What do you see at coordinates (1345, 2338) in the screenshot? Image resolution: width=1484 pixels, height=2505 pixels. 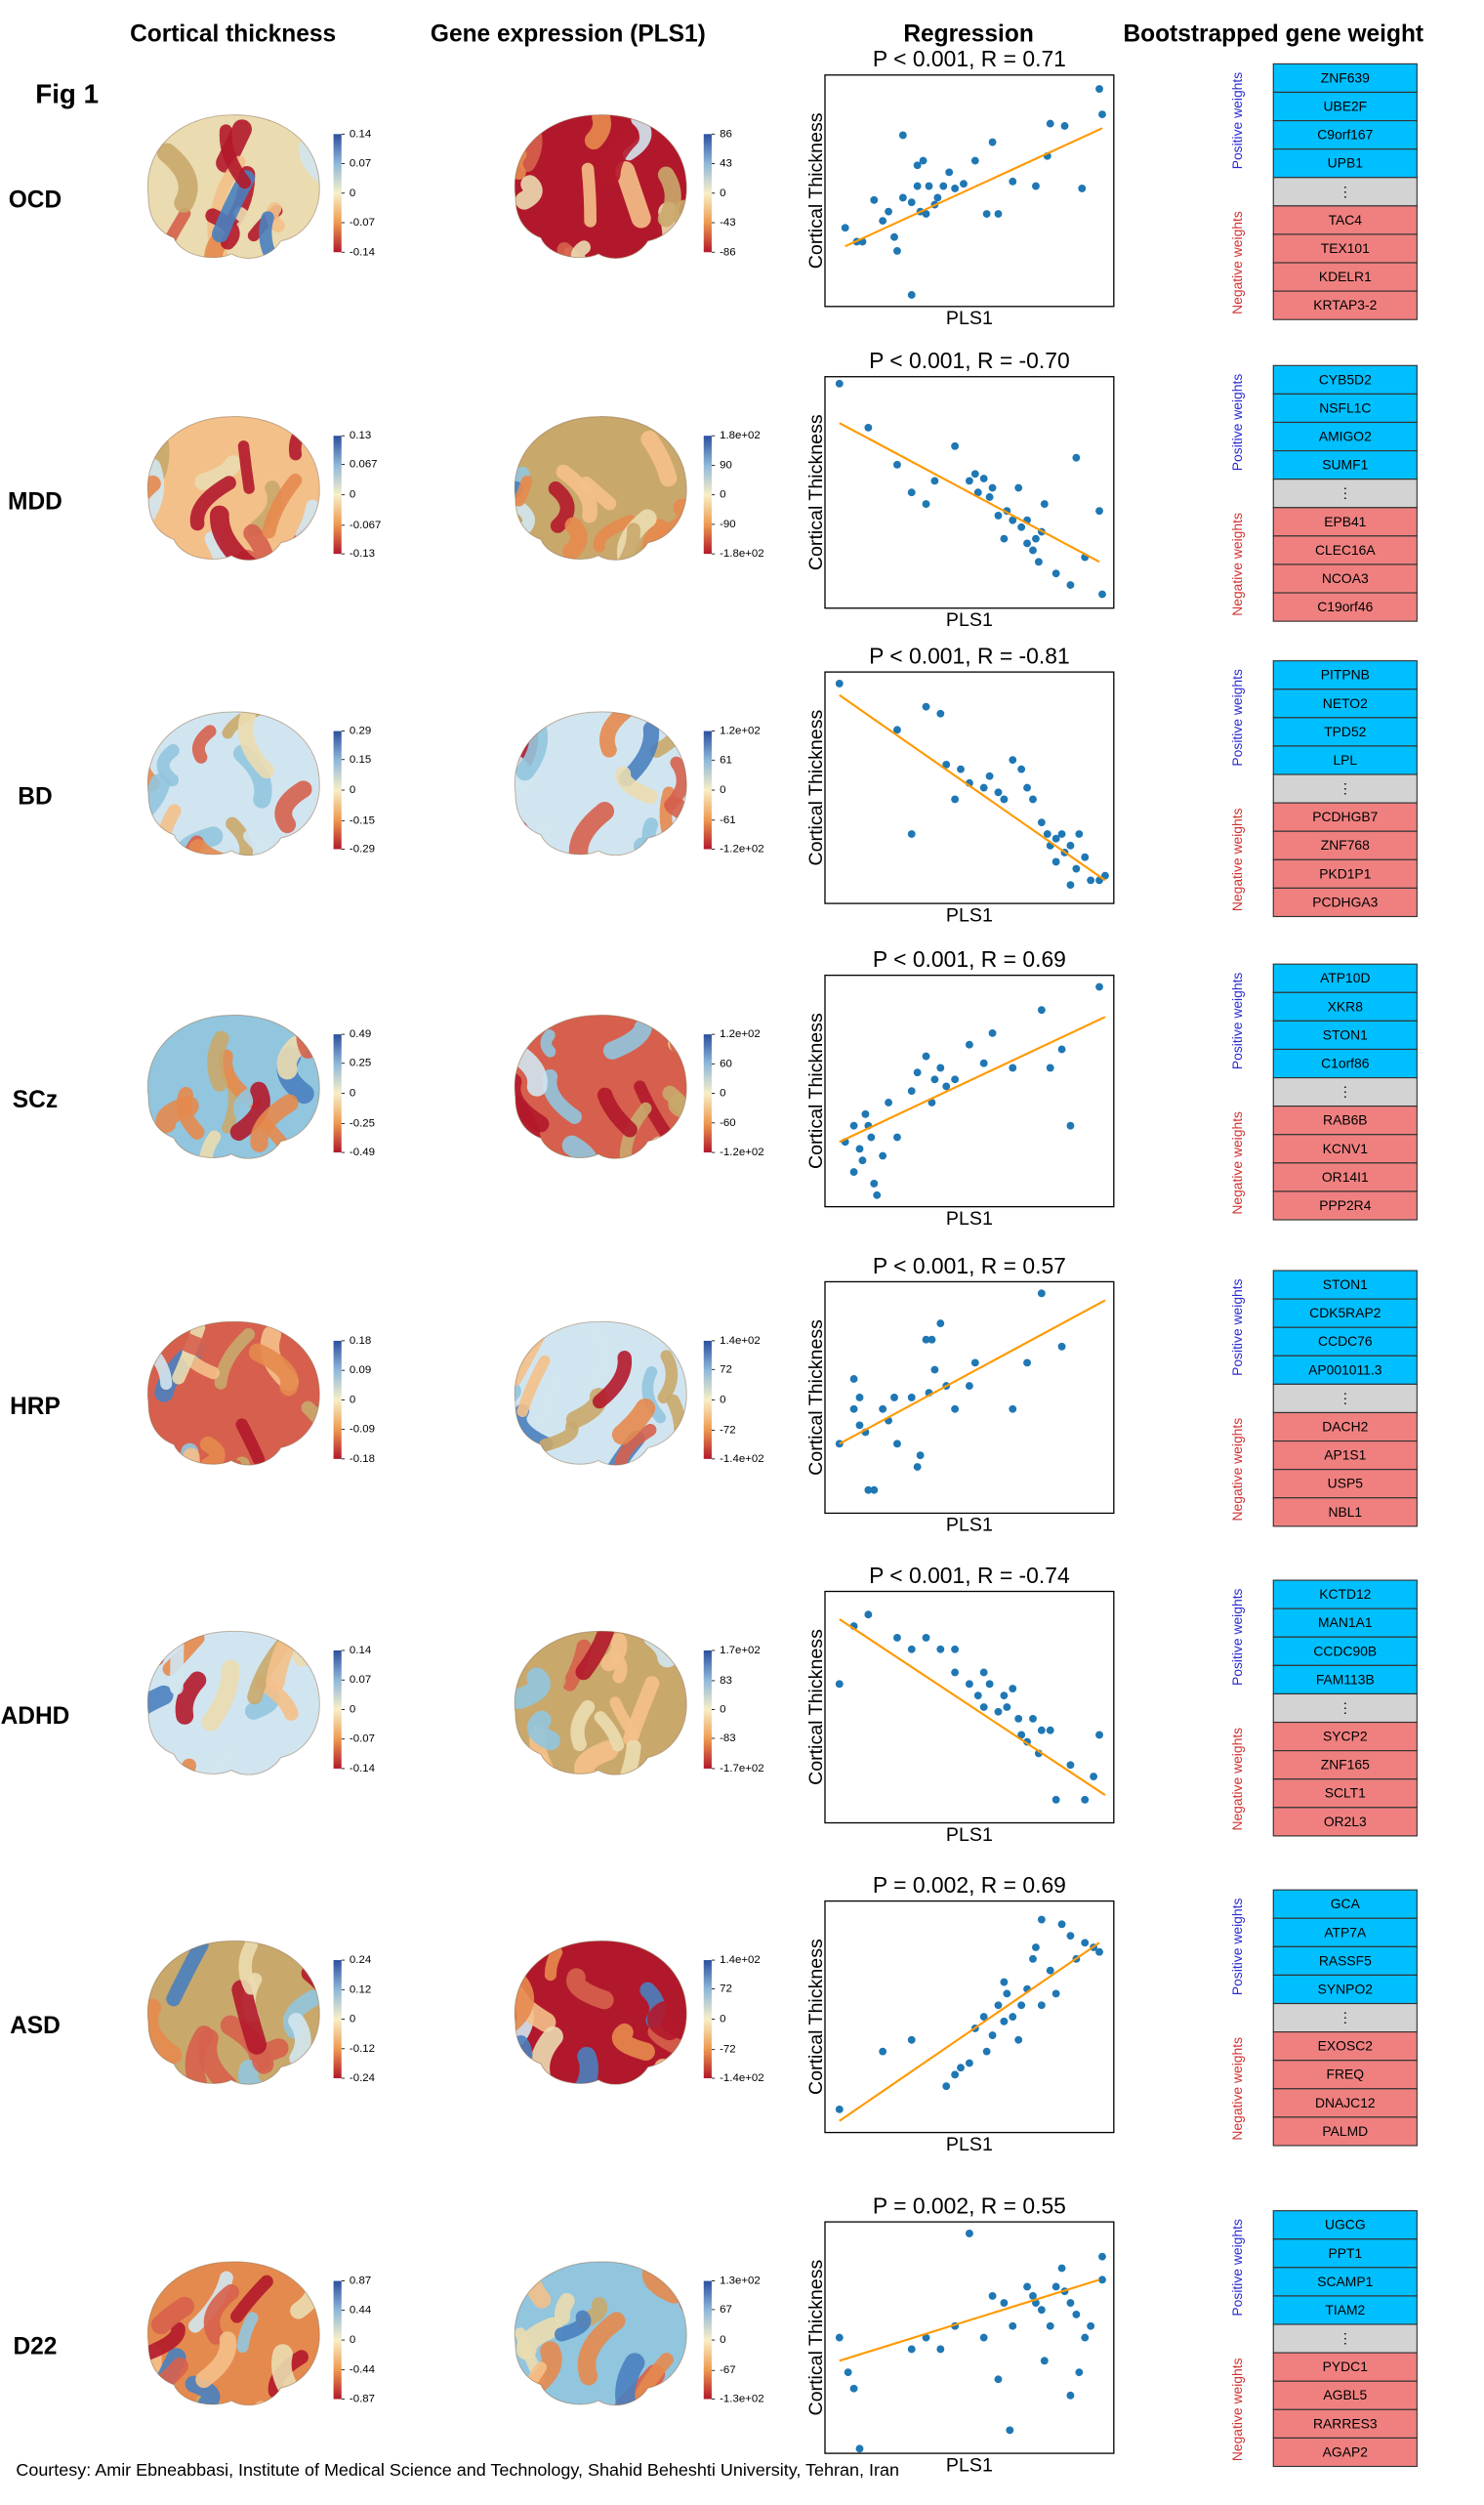 I see `gene-name: ⋮` at bounding box center [1345, 2338].